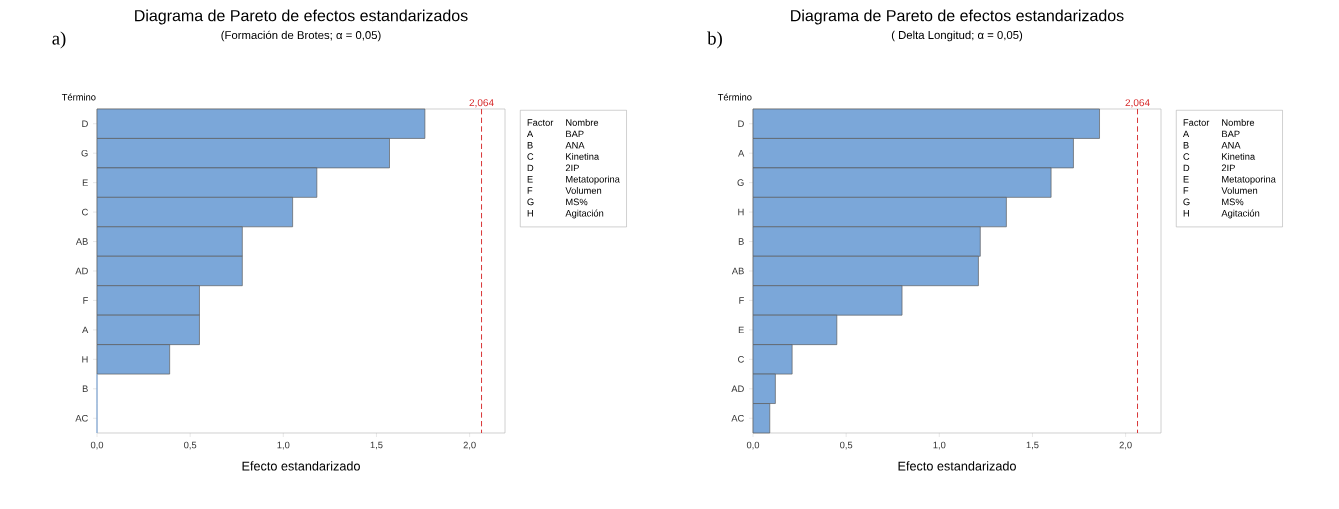  What do you see at coordinates (957, 36) in the screenshot?
I see `chart-subtitle: ( Delta Longitud; α = 0,05)` at bounding box center [957, 36].